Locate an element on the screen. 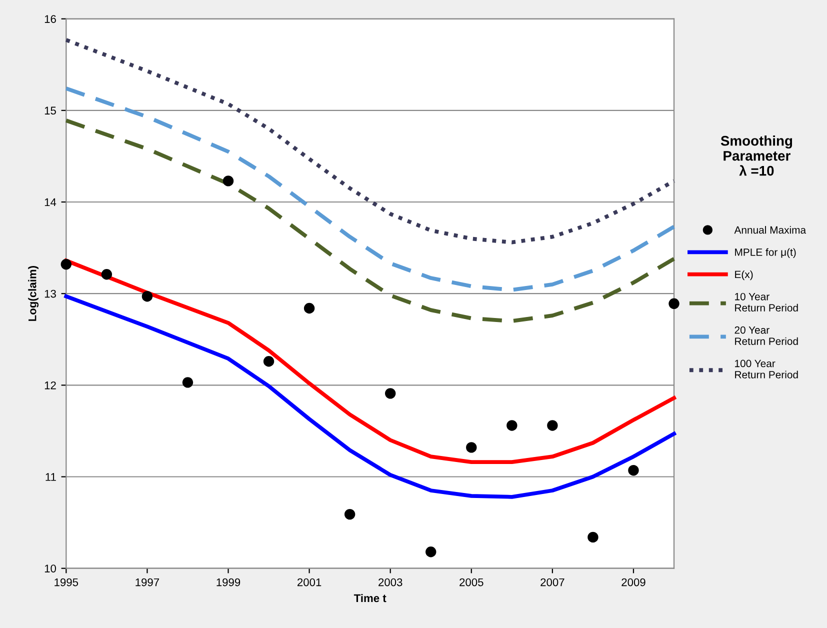  x-tick-label: 2005 is located at coordinates (472, 582).